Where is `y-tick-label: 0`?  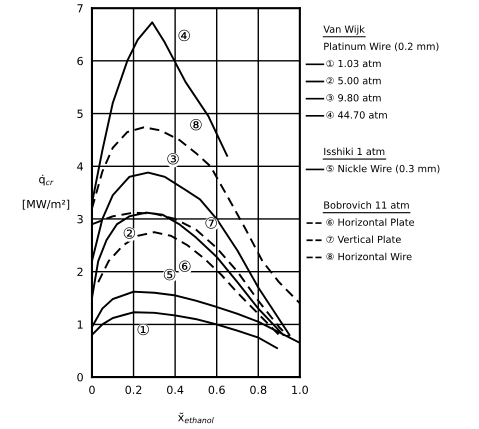
y-tick-label: 0 is located at coordinates (80, 377).